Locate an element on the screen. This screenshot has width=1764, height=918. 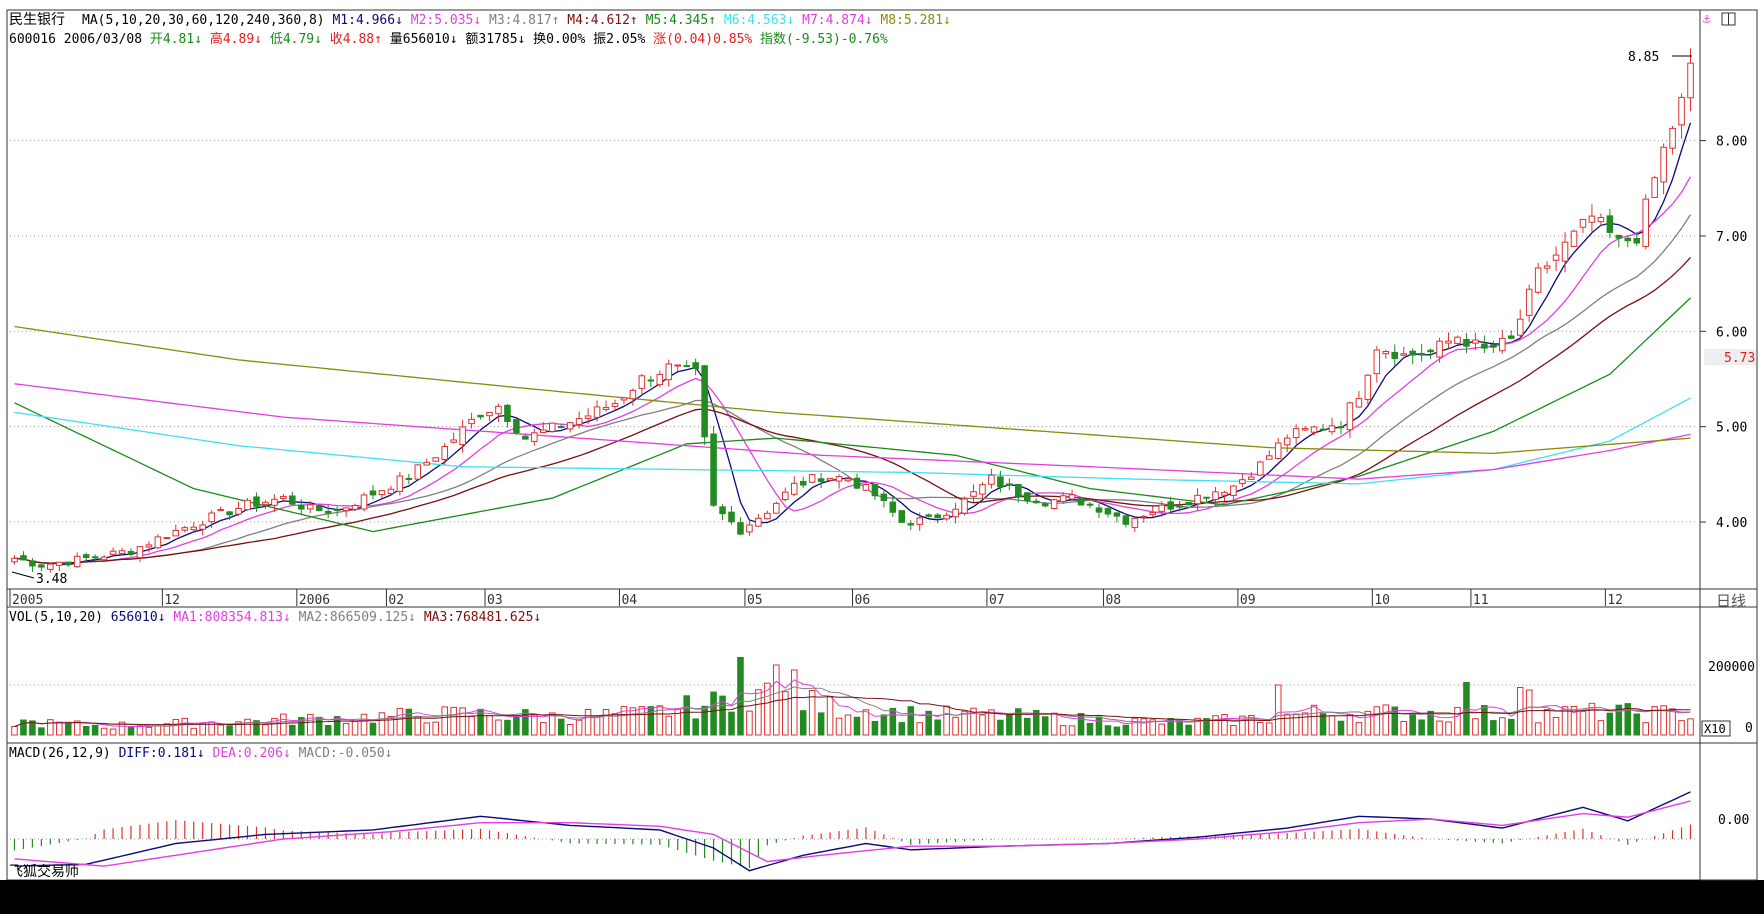
quote-field-5: 量656010↓ is located at coordinates (420, 39).